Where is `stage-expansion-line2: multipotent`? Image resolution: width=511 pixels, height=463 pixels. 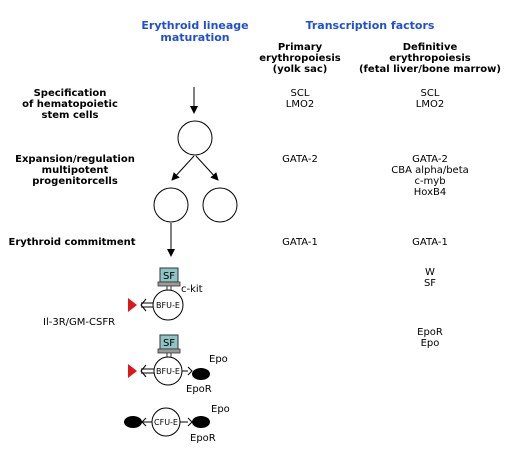 stage-expansion-line2: multipotent is located at coordinates (75, 170).